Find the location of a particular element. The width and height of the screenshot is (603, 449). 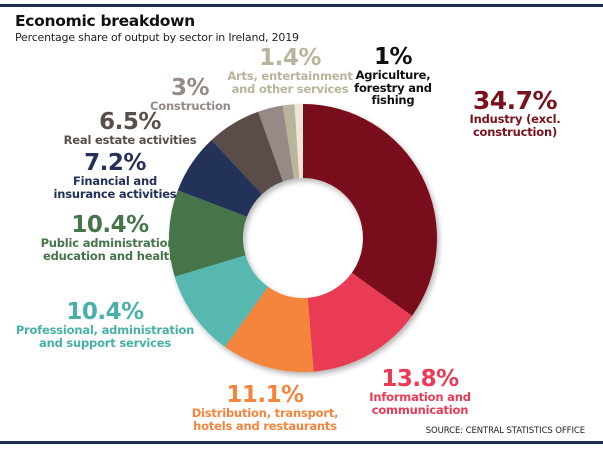

desc-line: Financial and is located at coordinates (115, 181).